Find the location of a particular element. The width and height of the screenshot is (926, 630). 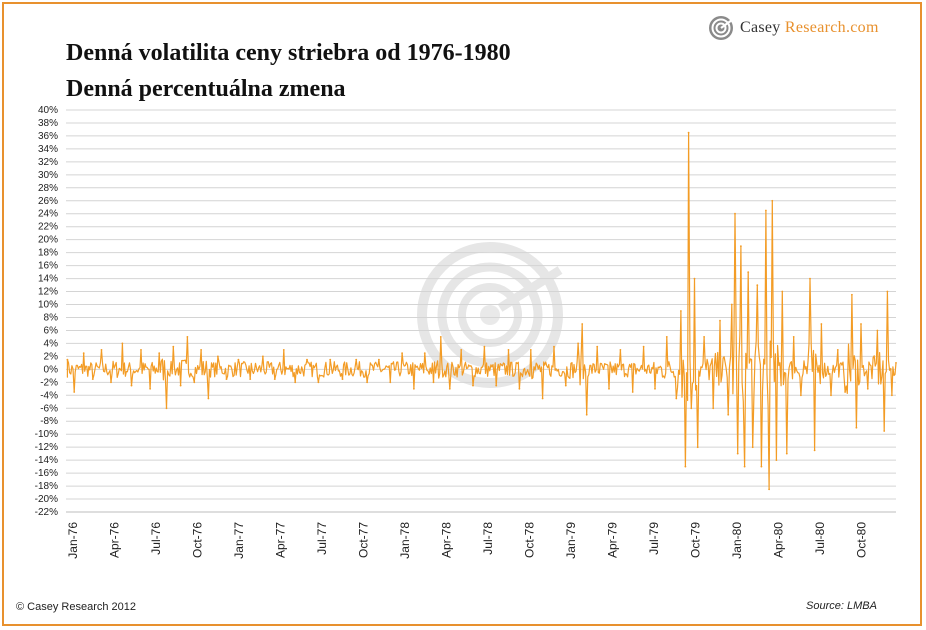

y-tick-label: -8% is located at coordinates (49, 421).